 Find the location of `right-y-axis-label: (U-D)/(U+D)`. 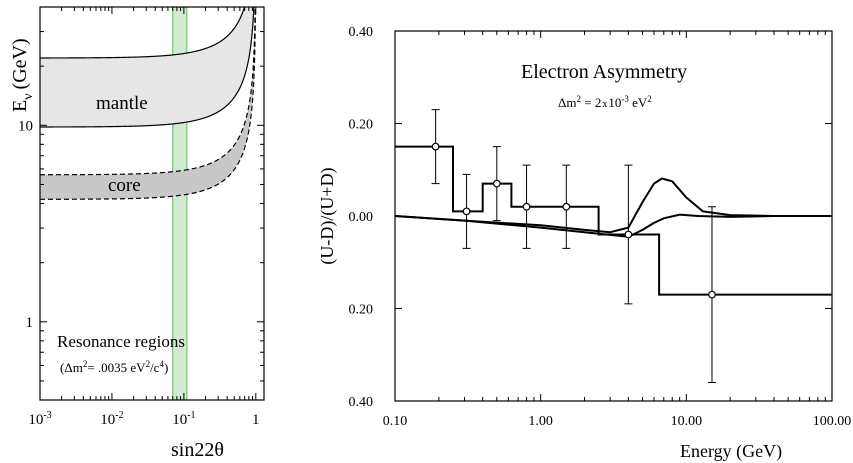

right-y-axis-label: (U-D)/(U+D) is located at coordinates (327, 215).